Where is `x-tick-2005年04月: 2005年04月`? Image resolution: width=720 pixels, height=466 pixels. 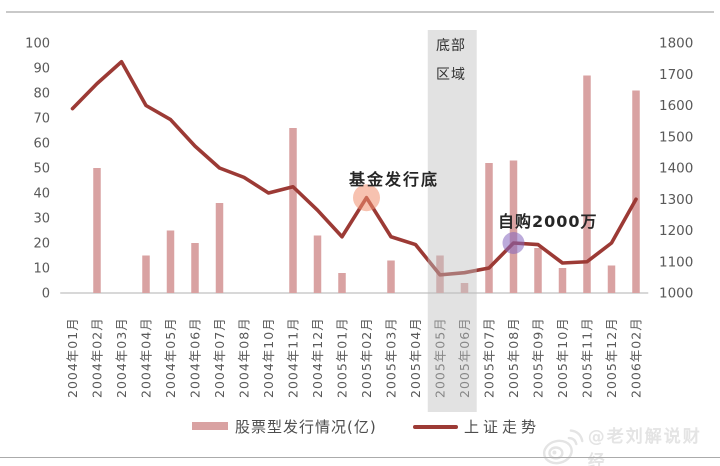
x-tick-2005年04月: 2005年04月 is located at coordinates (415, 357).